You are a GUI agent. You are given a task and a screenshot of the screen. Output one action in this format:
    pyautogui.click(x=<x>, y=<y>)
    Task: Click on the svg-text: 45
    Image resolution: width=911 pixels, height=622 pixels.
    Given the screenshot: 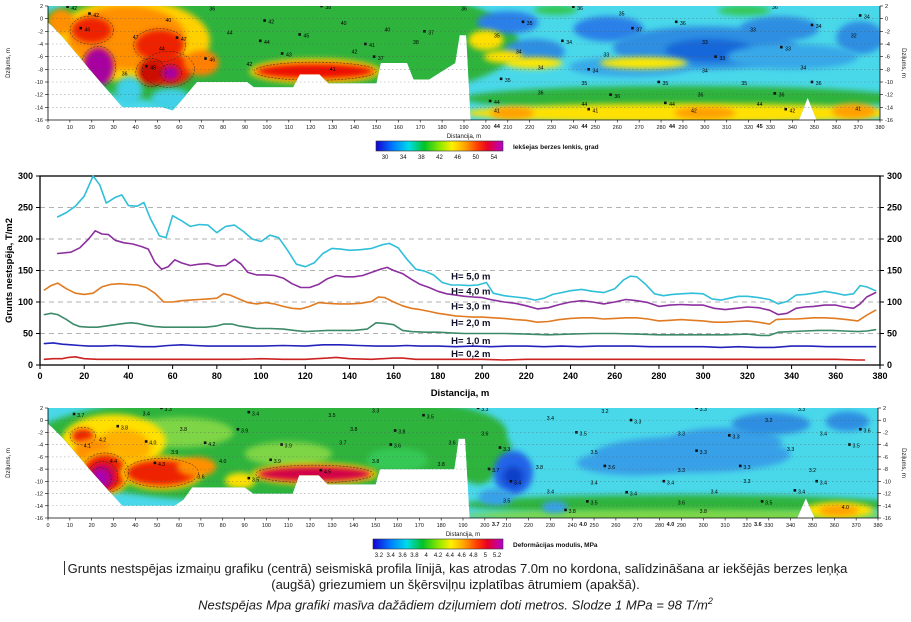 What is the action you would take?
    pyautogui.click(x=306, y=37)
    